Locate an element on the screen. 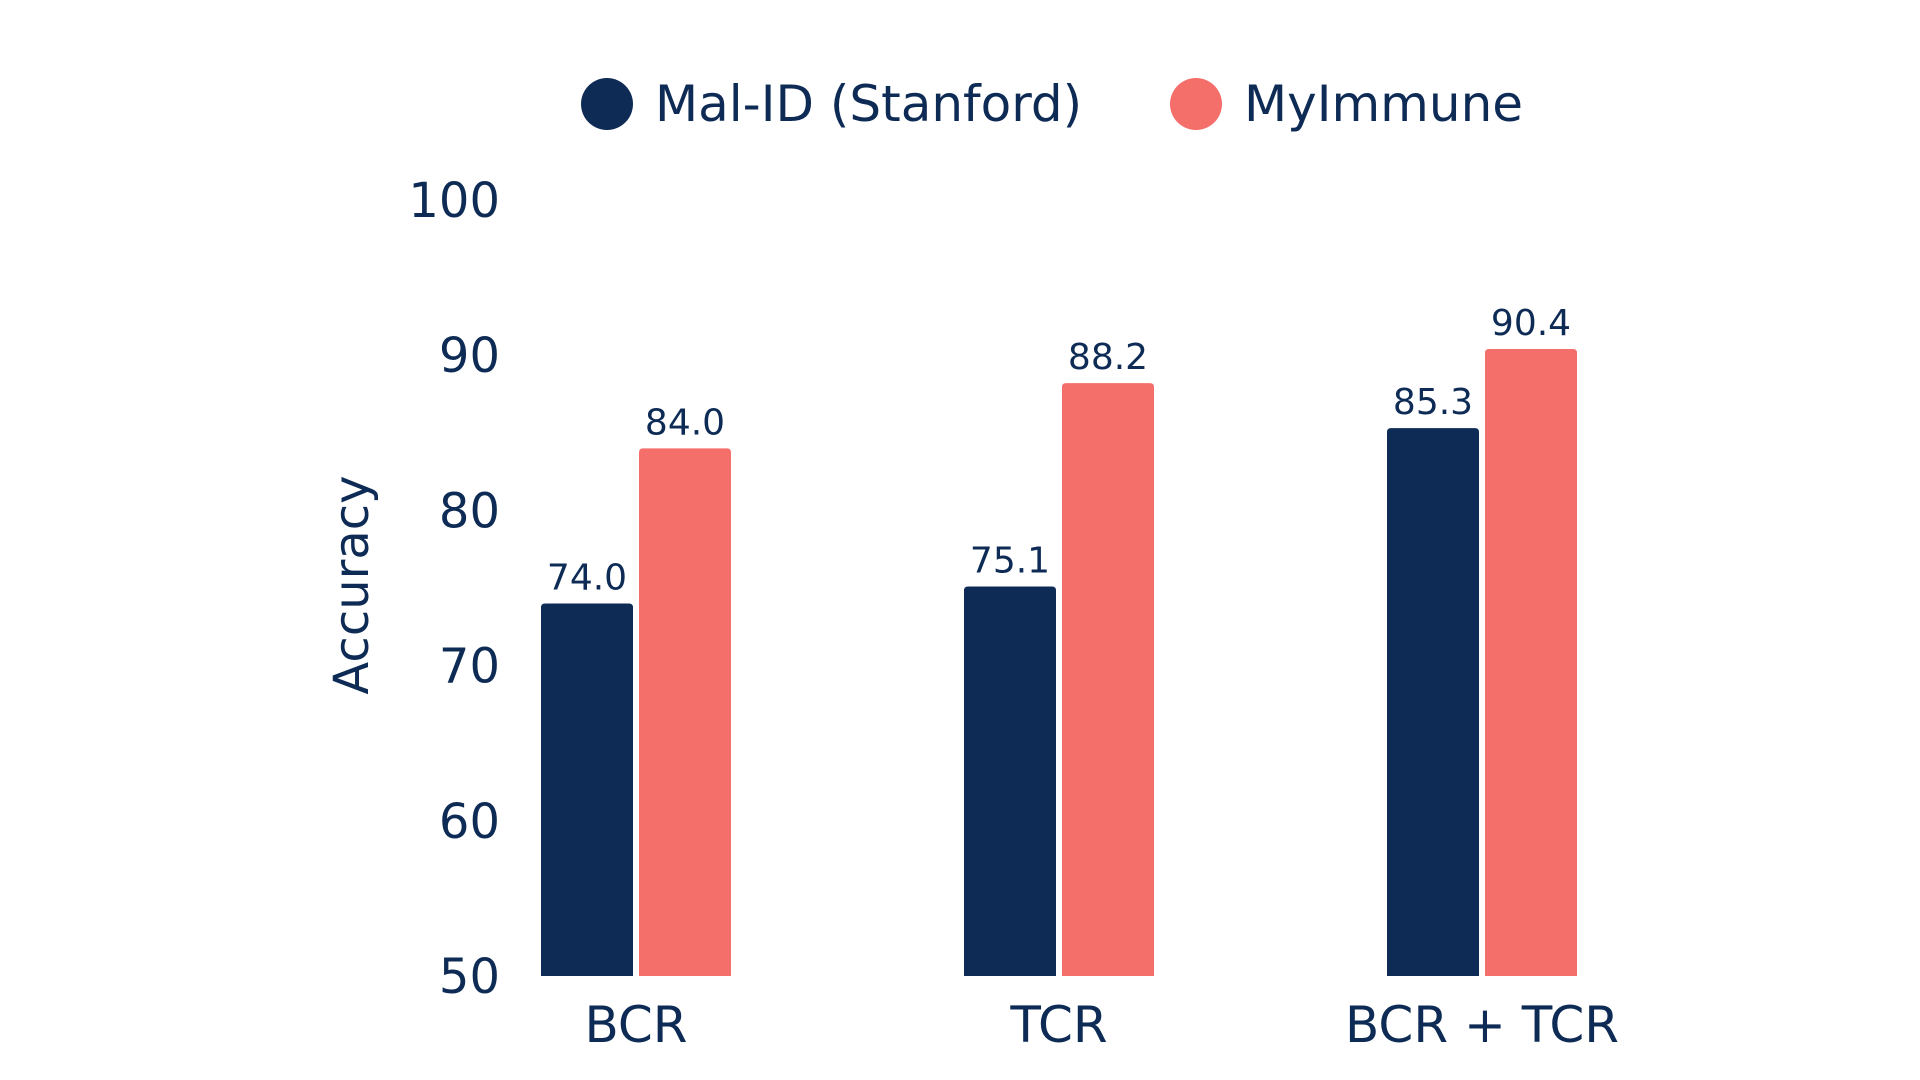  value-label: 88.2 is located at coordinates (1108, 357).